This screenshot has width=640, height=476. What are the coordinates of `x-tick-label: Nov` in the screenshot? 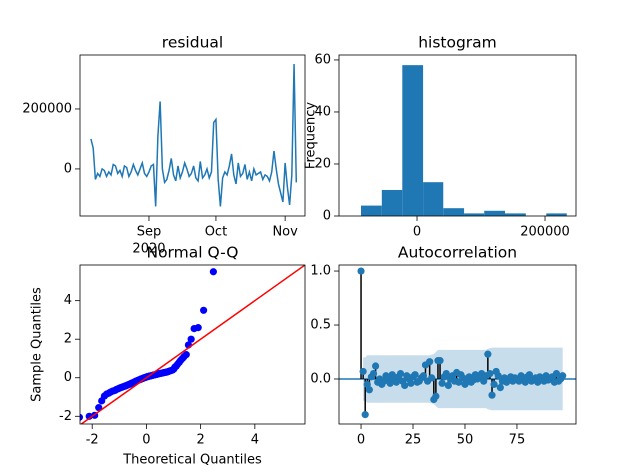 It's located at (285, 232).